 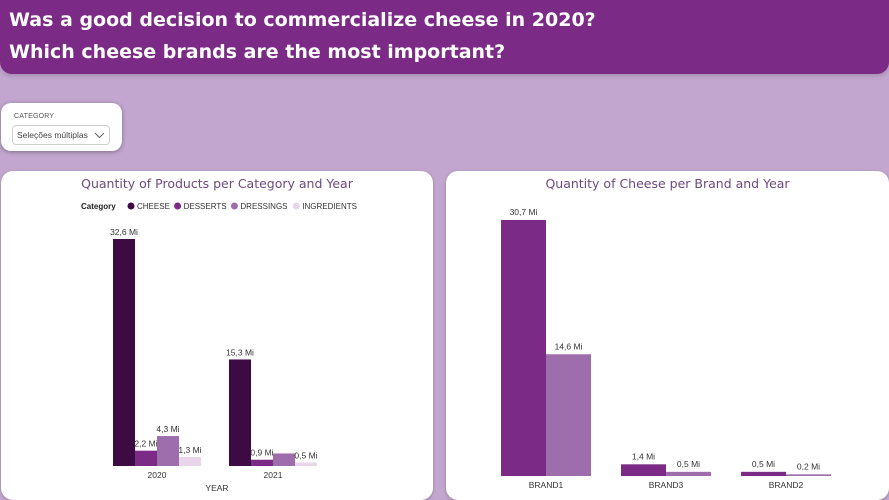 What do you see at coordinates (261, 453) in the screenshot?
I see `data-label: 0,9 Mi` at bounding box center [261, 453].